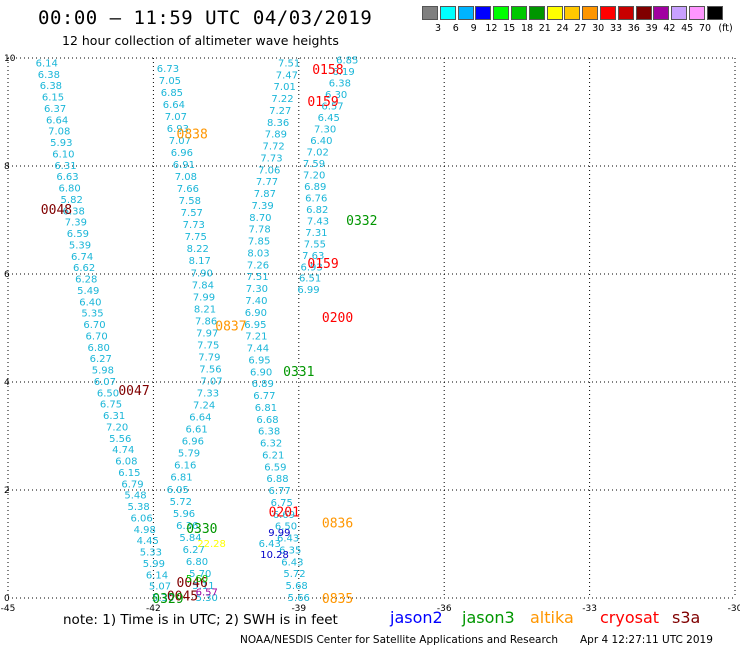  Describe the element at coordinates (108, 393) in the screenshot. I see `wave-height-value: 6.50` at that location.